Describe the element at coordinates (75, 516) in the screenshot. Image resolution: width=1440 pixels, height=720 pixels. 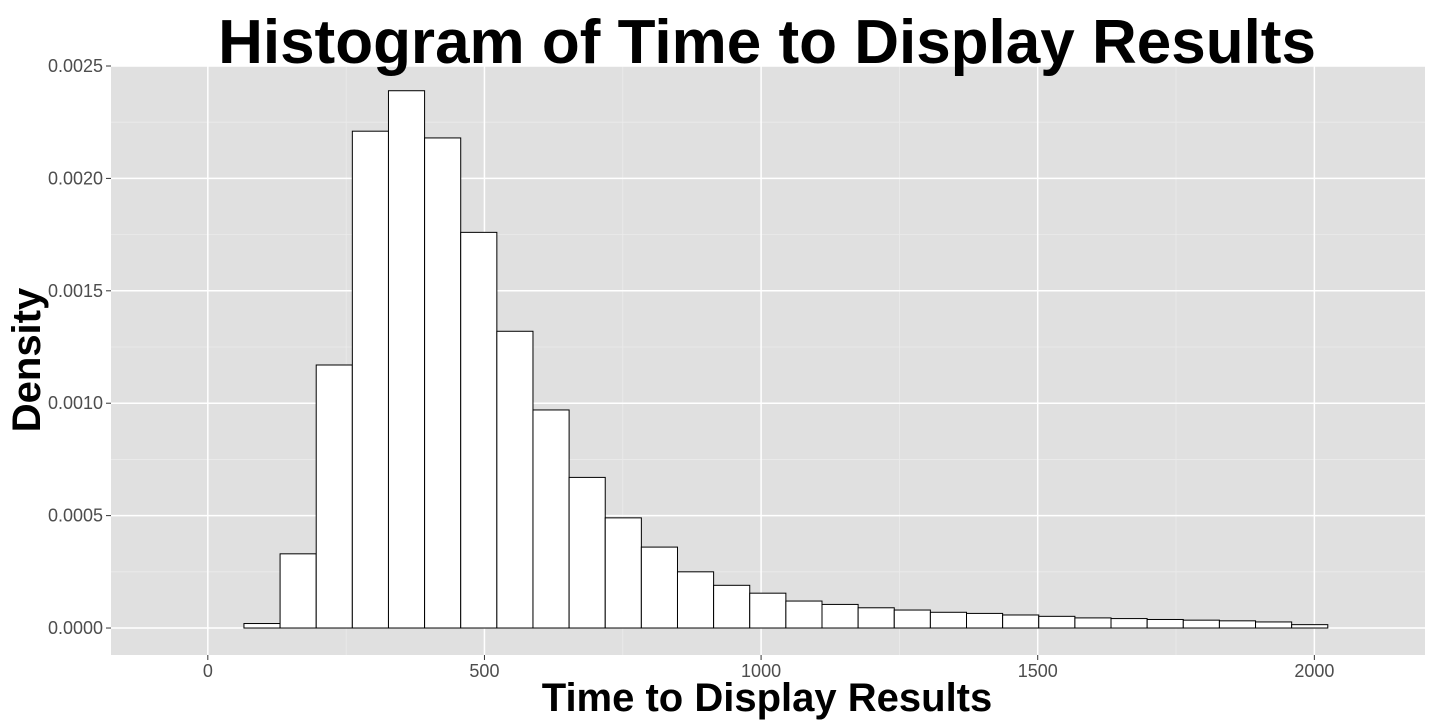
I see `y-tick-label: 0.0005` at that location.